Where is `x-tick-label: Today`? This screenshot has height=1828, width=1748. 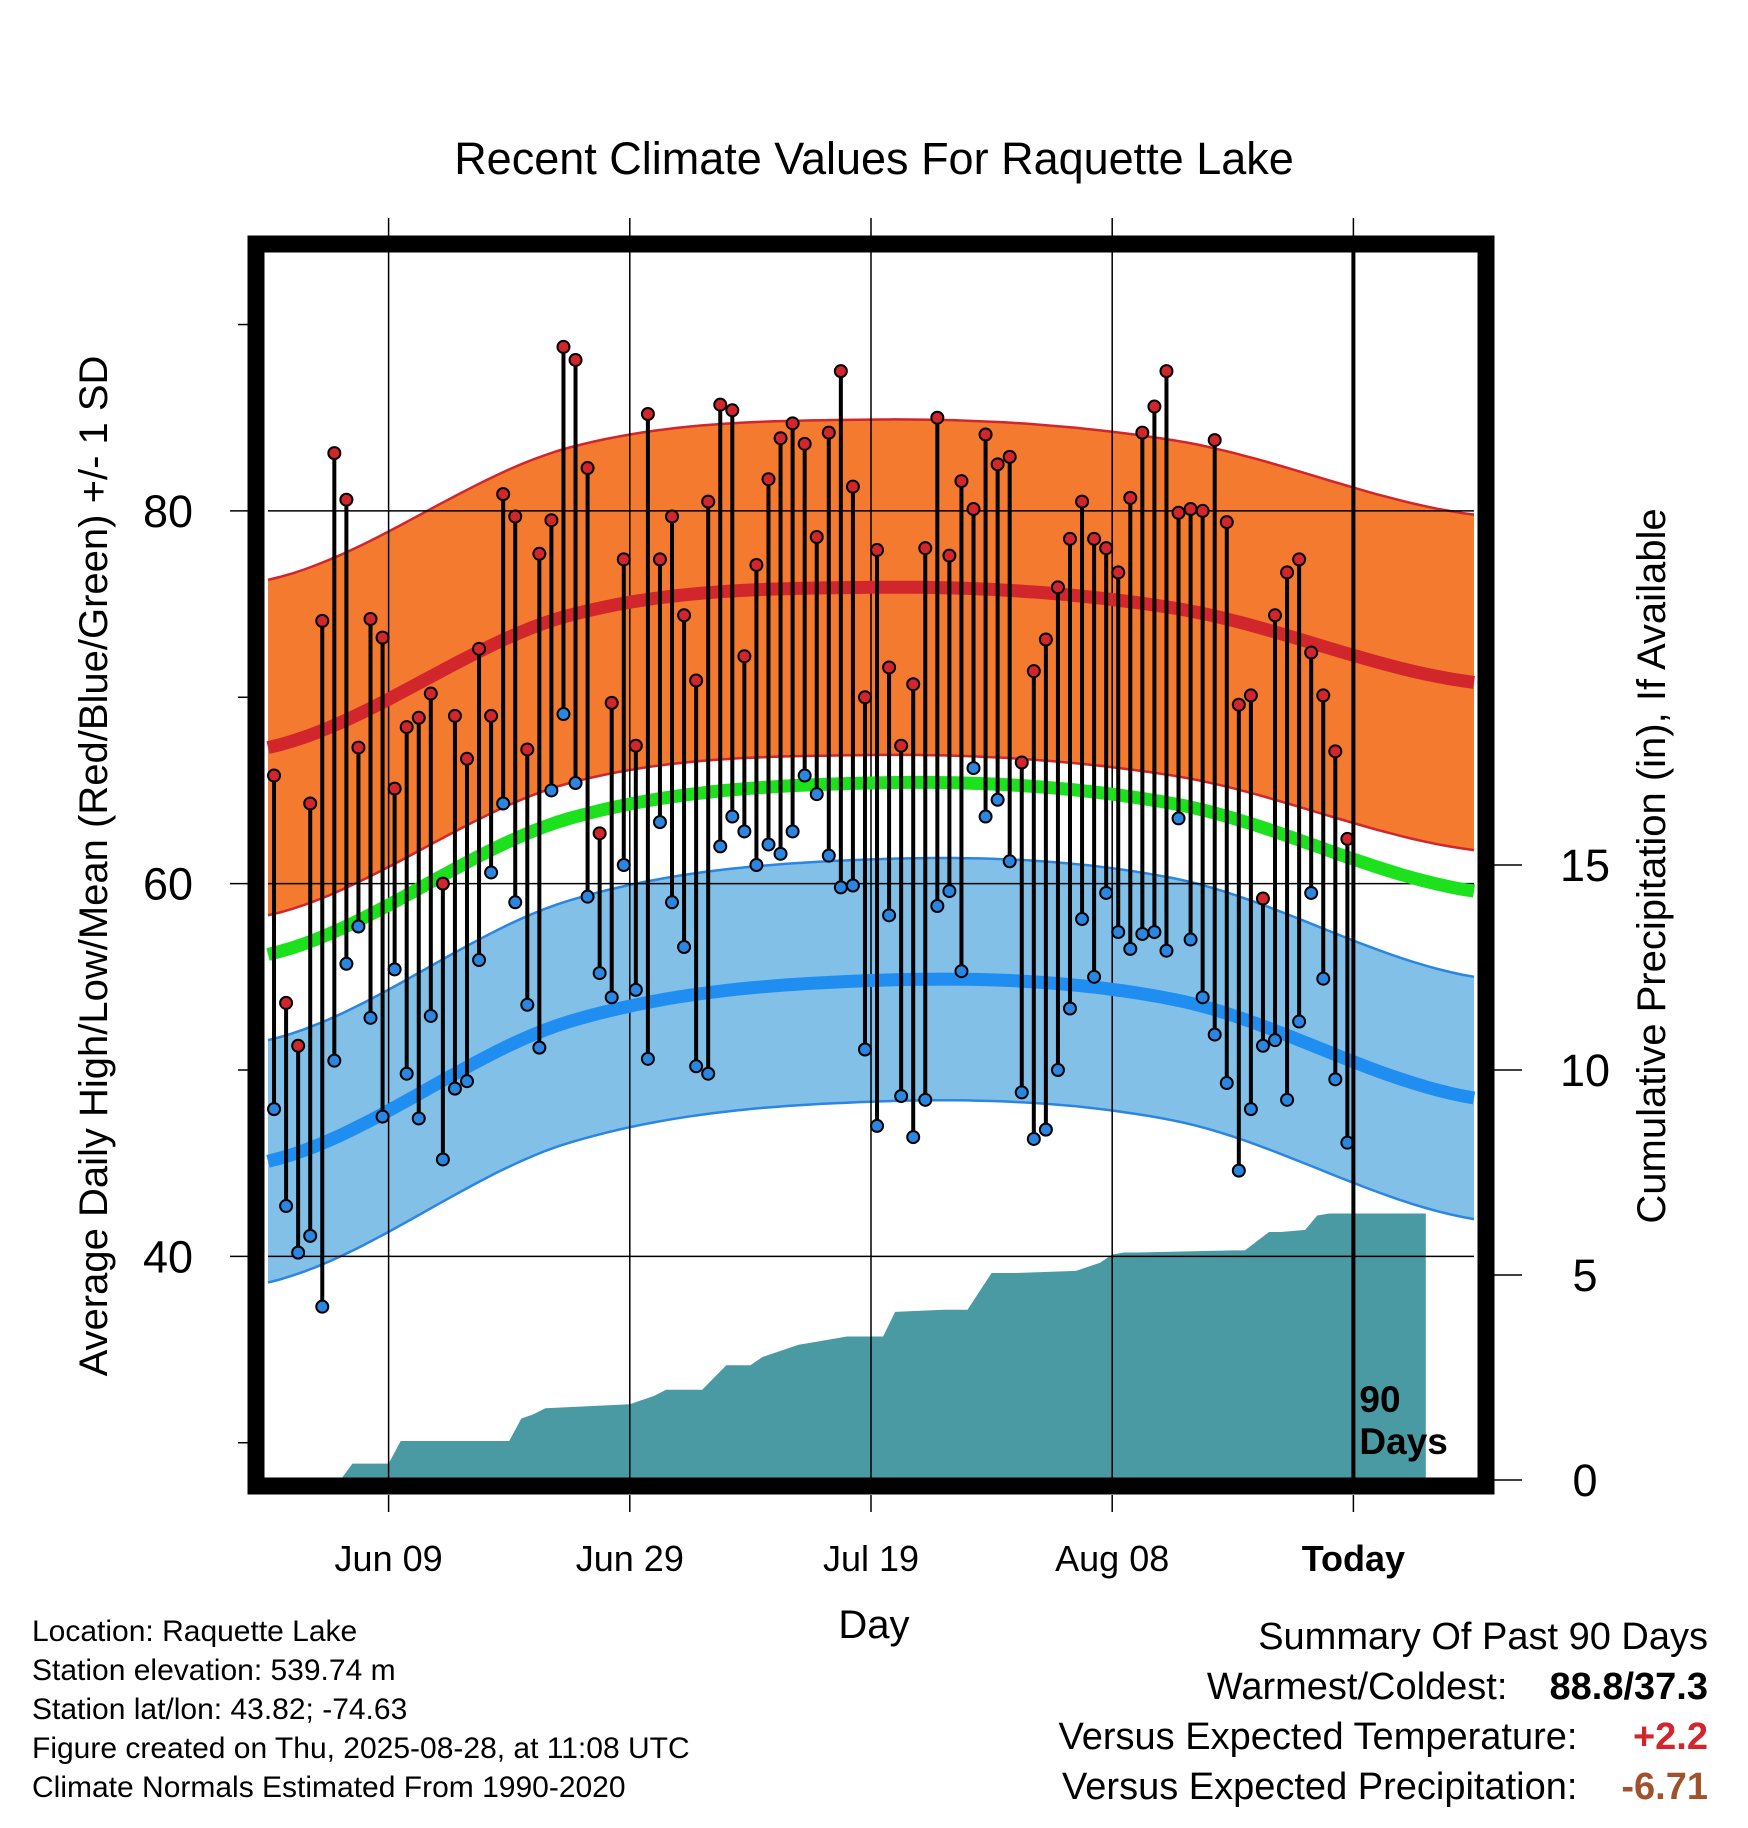
x-tick-label: Today is located at coordinates (1353, 1558).